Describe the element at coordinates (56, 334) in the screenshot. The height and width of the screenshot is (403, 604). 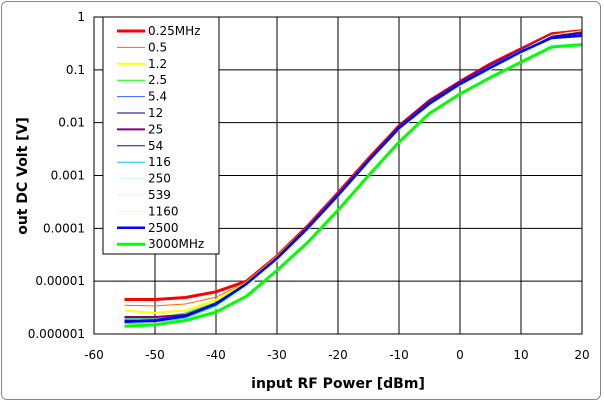
I see `y-tick-label: 0.000001` at that location.